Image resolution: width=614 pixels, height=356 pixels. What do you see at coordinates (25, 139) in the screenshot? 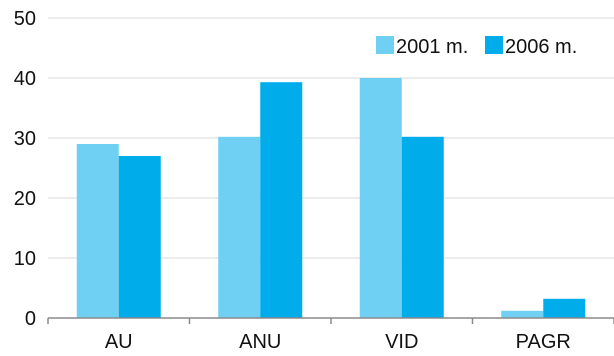
I see `y-tick-label: 30` at bounding box center [25, 139].